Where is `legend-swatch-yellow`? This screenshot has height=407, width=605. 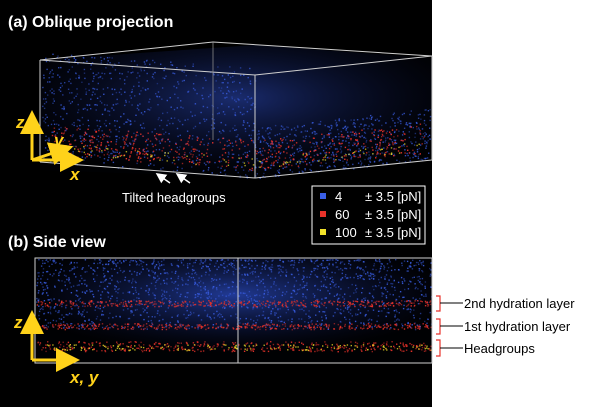
legend-swatch-yellow is located at coordinates (323, 232).